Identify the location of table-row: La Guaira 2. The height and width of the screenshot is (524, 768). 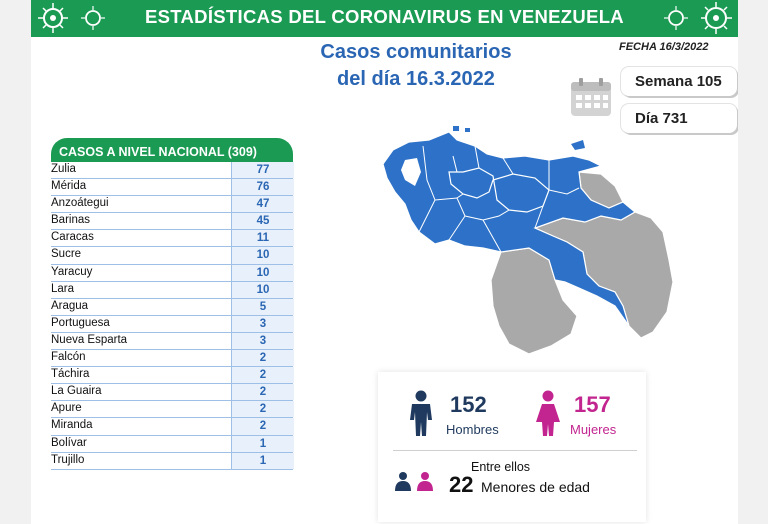
(172, 393).